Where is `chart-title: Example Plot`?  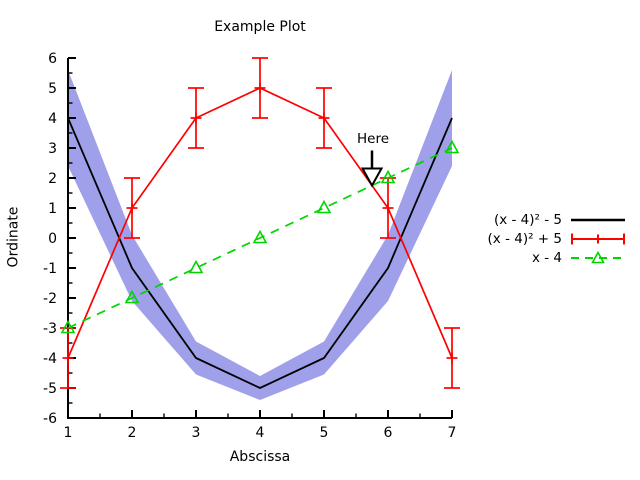
chart-title: Example Plot is located at coordinates (260, 27).